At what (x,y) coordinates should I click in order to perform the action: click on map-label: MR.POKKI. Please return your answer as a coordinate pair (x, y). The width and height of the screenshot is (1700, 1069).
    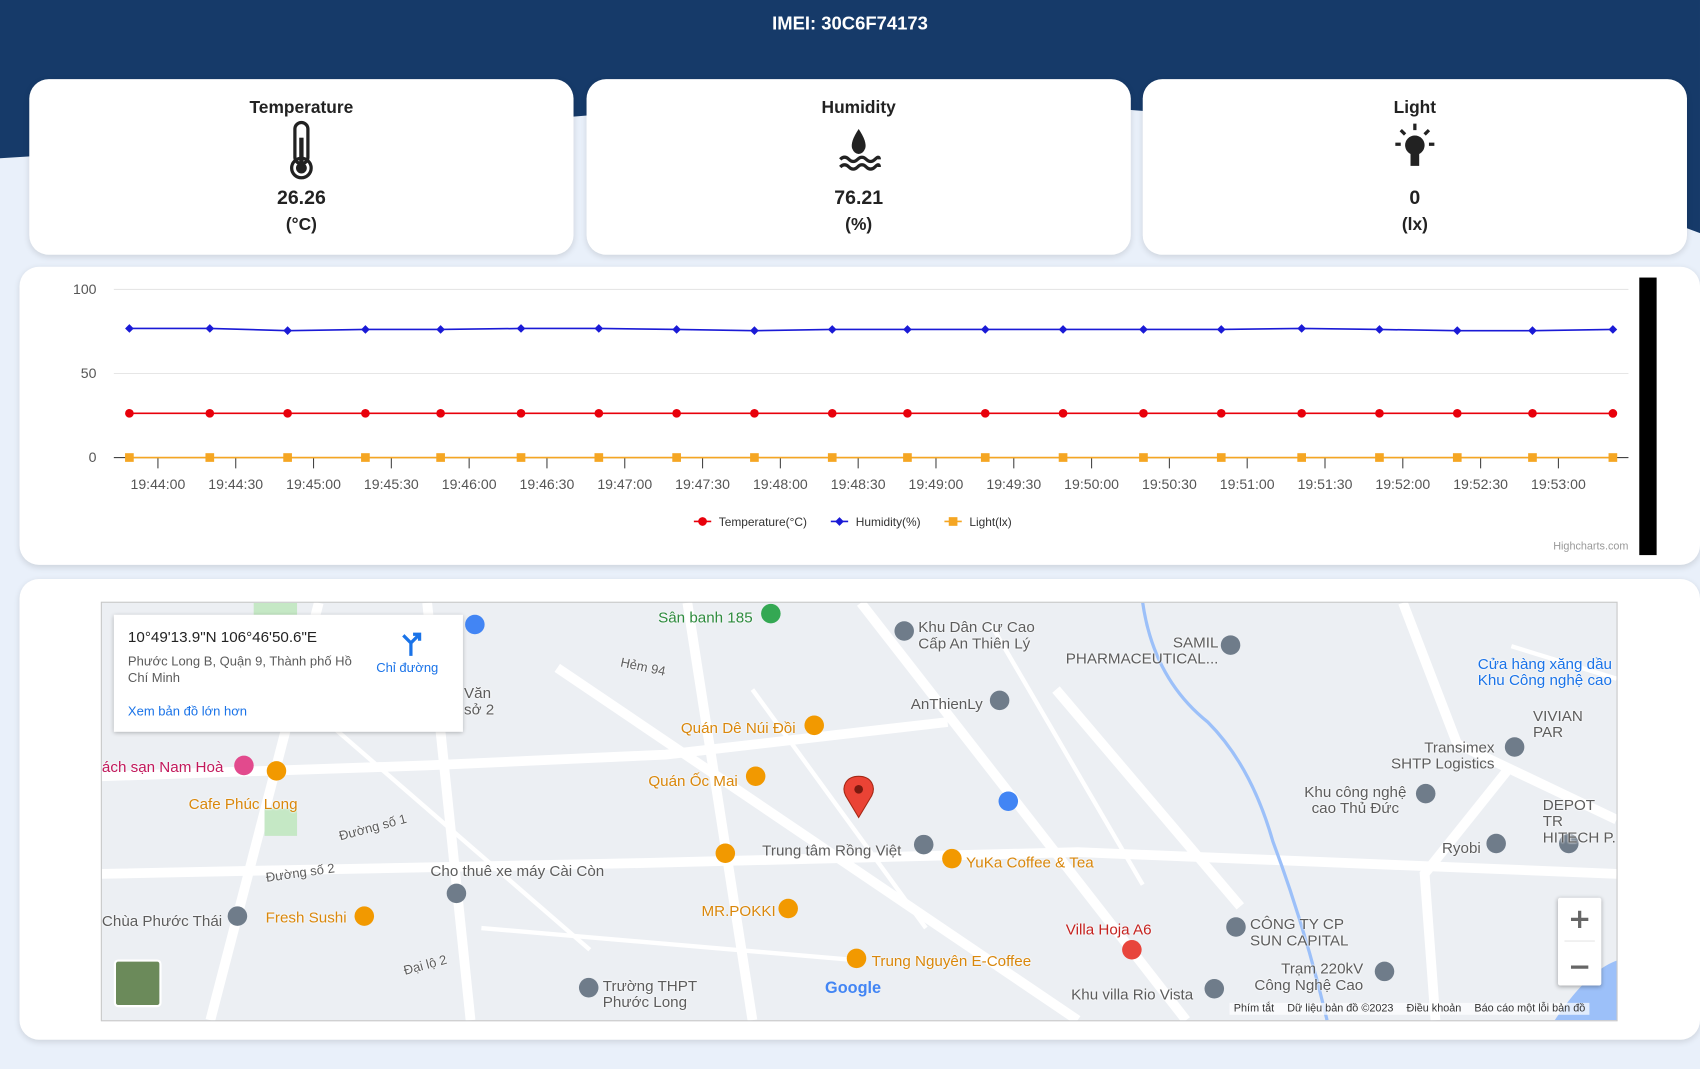
    Looking at the image, I should click on (738, 911).